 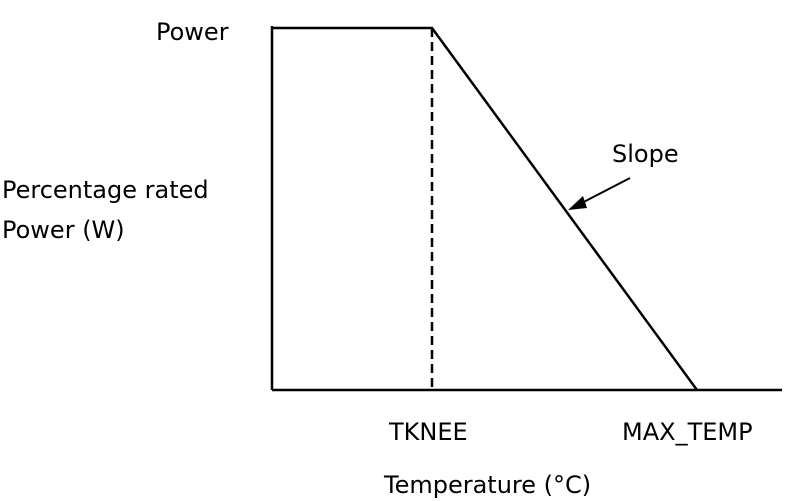 I want to click on x-tick-label-tknee: TKNEE, so click(x=428, y=432).